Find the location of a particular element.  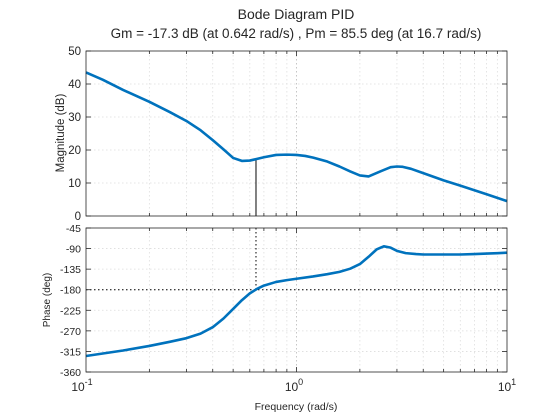

x-tick-base-0.1: 10 is located at coordinates (78, 387).